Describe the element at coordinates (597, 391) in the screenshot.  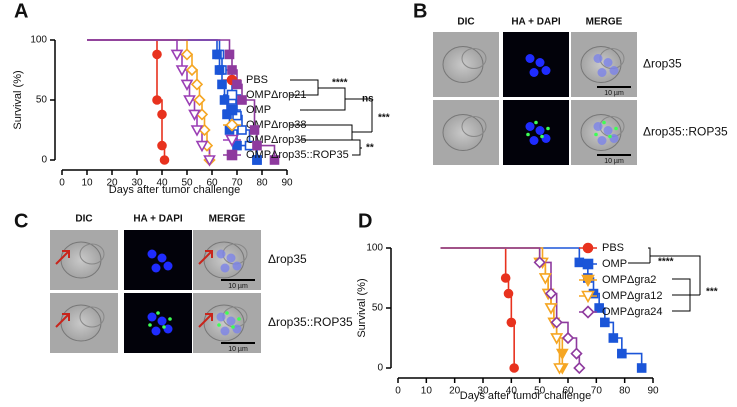
I see `x-tick-label: 70` at that location.